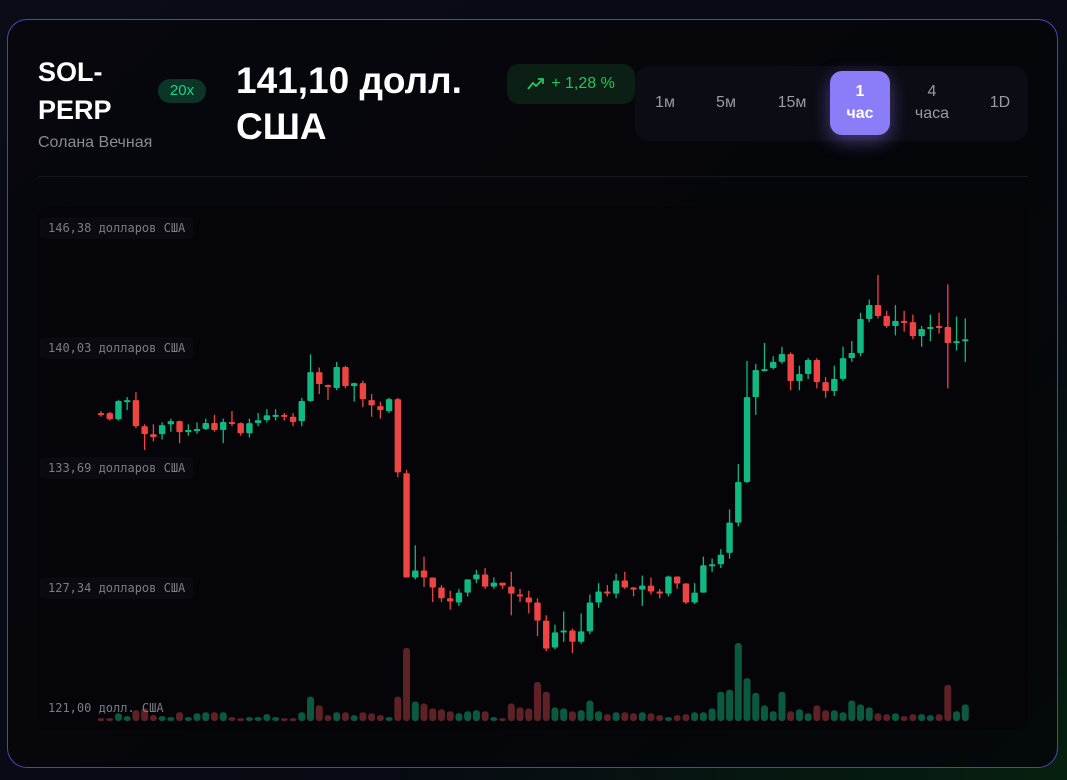 The height and width of the screenshot is (780, 1067). I want to click on timeframe-1d: 1D, so click(1000, 102).